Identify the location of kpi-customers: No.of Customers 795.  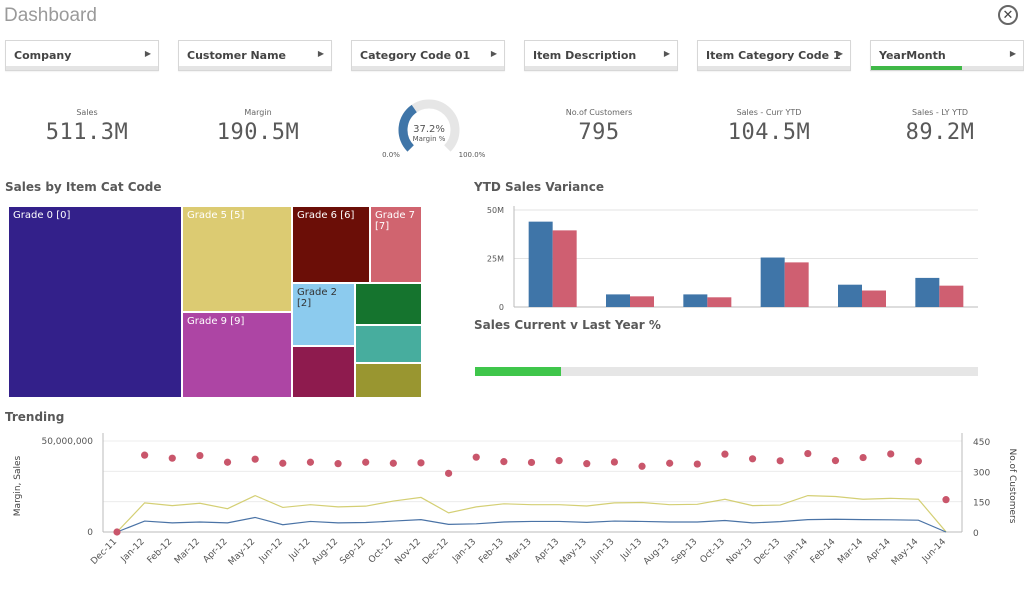
(599, 126).